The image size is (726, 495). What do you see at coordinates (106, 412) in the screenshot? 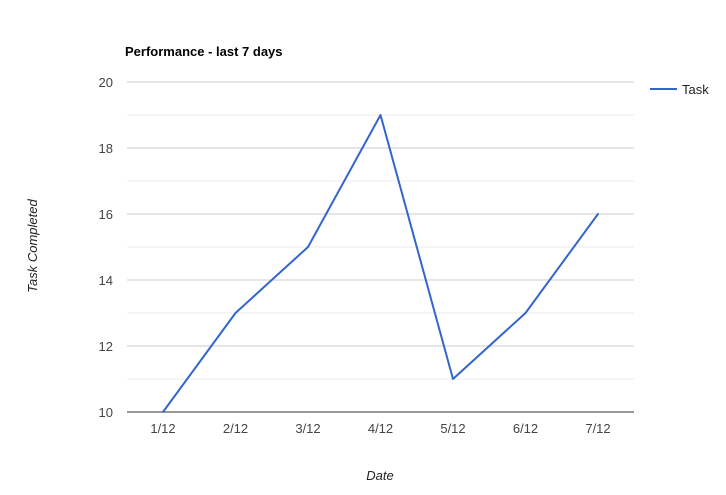
I see `y-tick-label: 10` at bounding box center [106, 412].